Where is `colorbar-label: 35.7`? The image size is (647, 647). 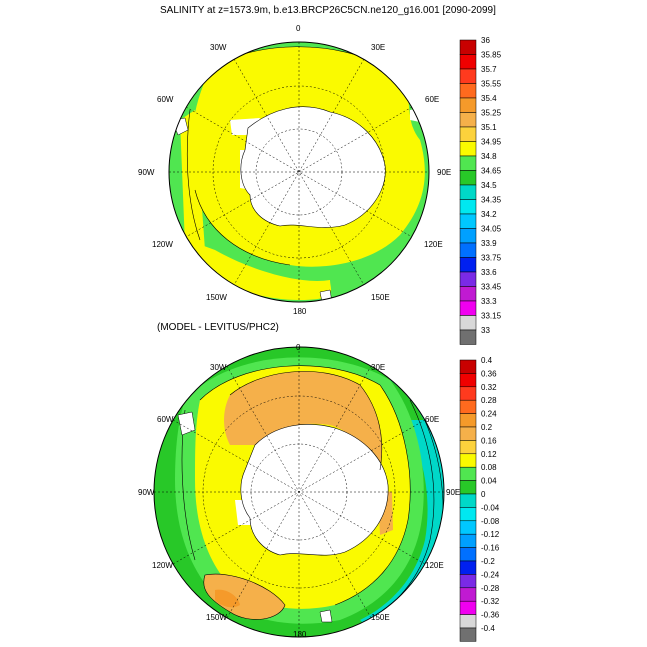 colorbar-label: 35.7 is located at coordinates (489, 69).